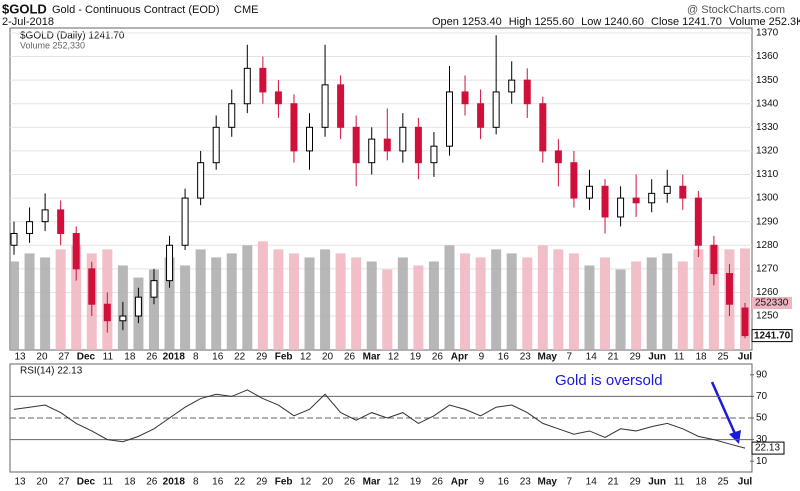 The width and height of the screenshot is (800, 491). What do you see at coordinates (767, 245) in the screenshot?
I see `y-tick-label: 1280` at bounding box center [767, 245].